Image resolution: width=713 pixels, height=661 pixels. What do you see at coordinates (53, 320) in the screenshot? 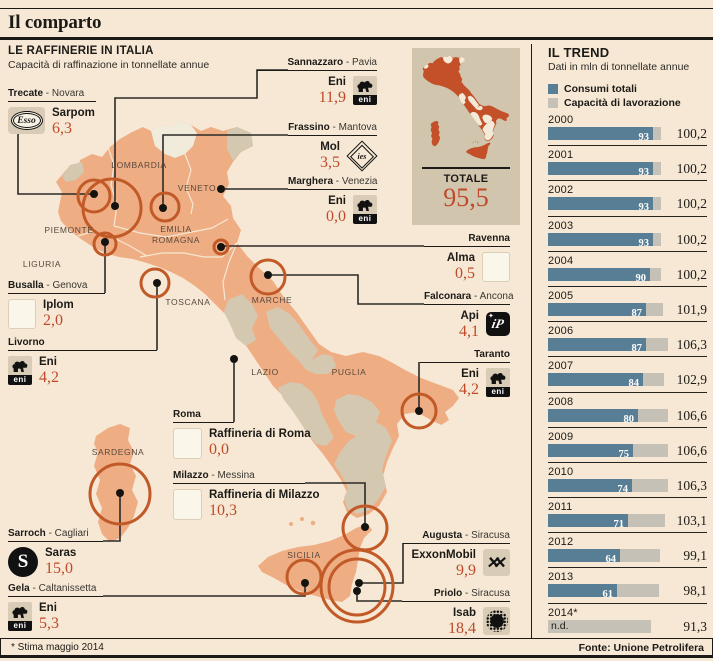
I see `refinery-capacity-value: 2,0` at bounding box center [53, 320].